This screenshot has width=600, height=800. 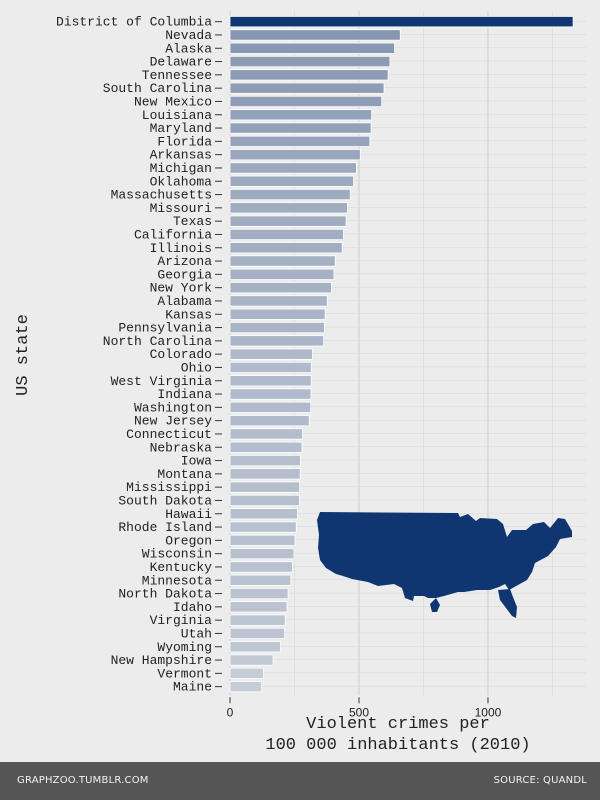 I want to click on bar-new-mexico, so click(x=306, y=101).